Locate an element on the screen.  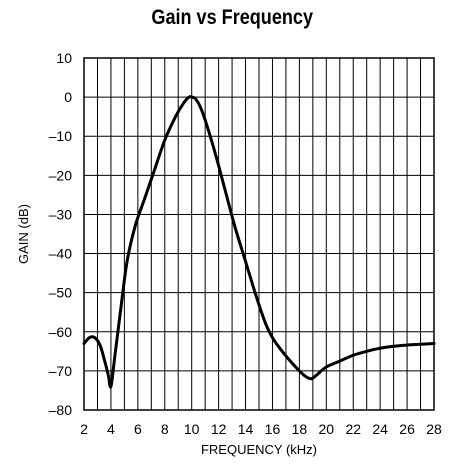
y-tick-label: –40 is located at coordinates (61, 254).